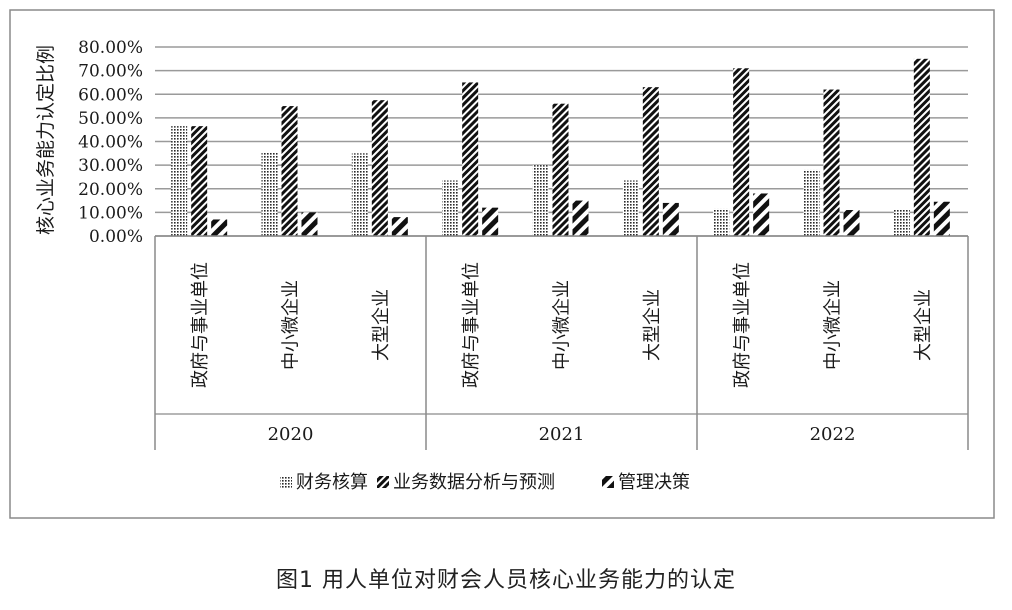 This screenshot has width=1012, height=610. What do you see at coordinates (562, 434) in the screenshot?
I see `group-label: 2021` at bounding box center [562, 434].